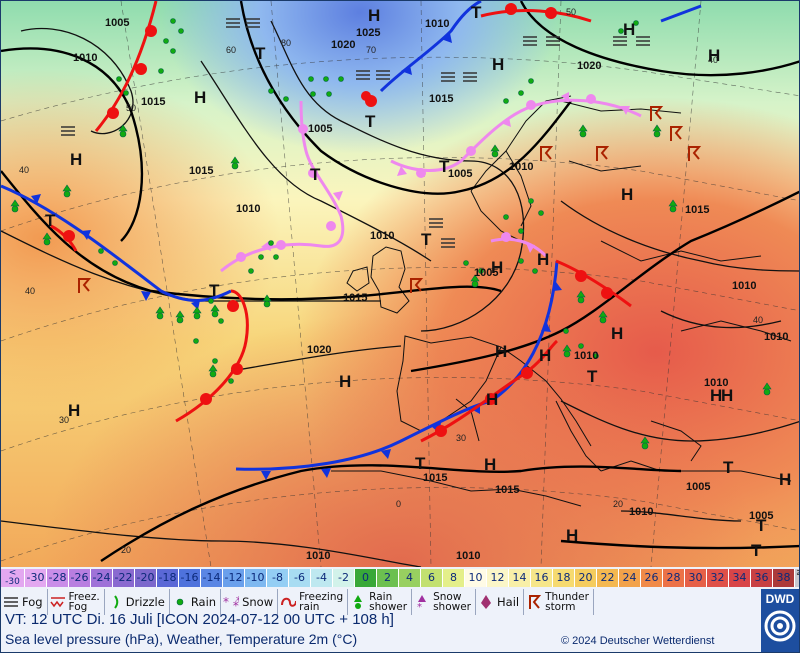 The width and height of the screenshot is (800, 653). What do you see at coordinates (630, 578) in the screenshot?
I see `temperature-scale-cell: 24` at bounding box center [630, 578].